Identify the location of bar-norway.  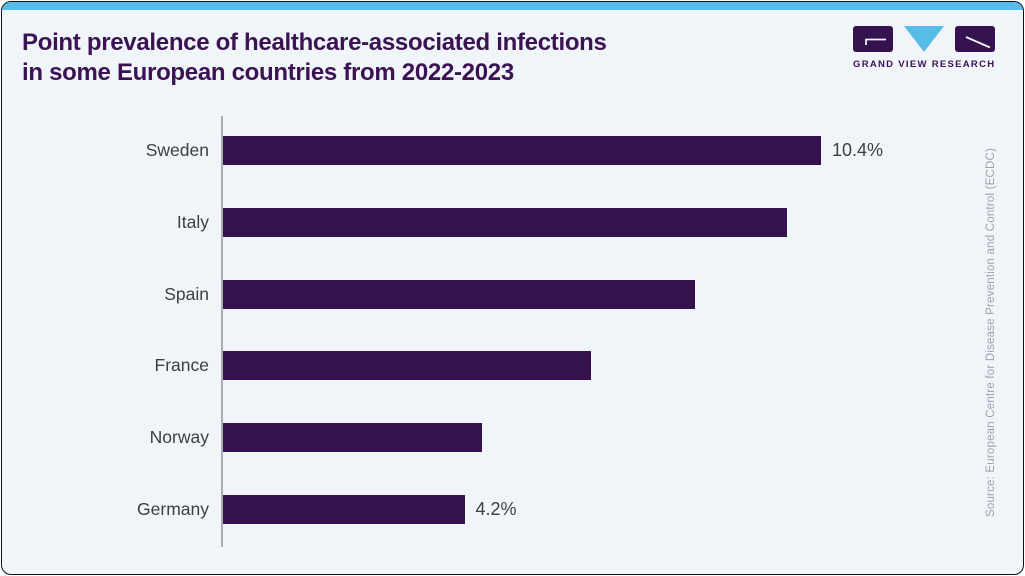
(352, 438).